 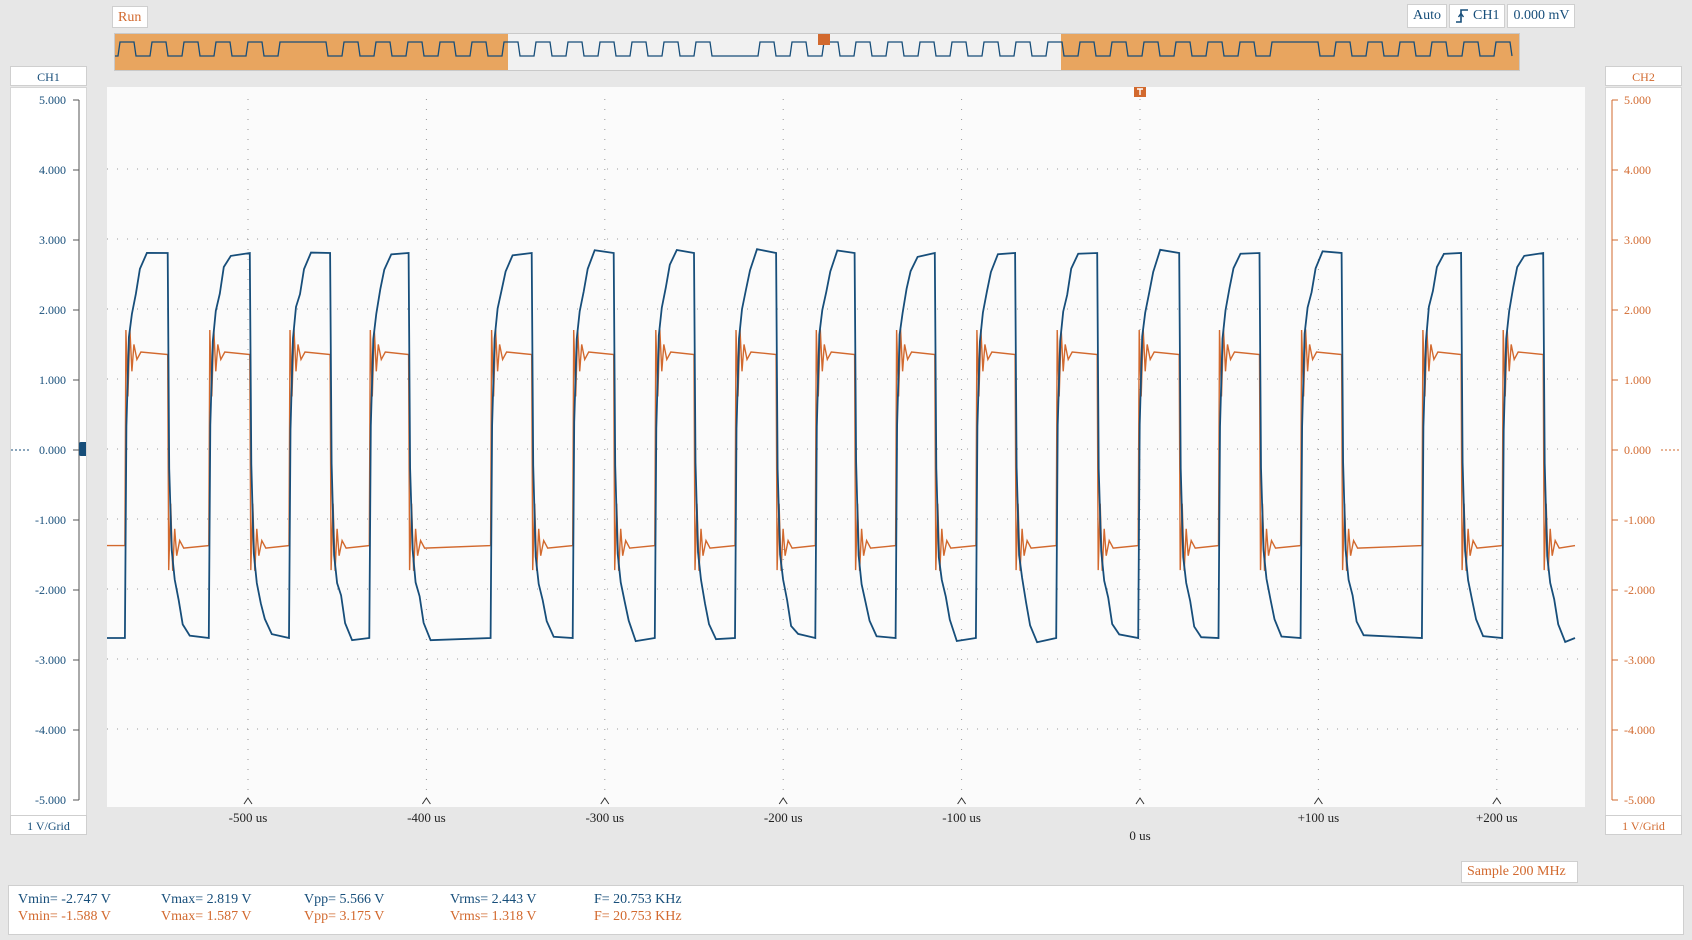 I want to click on ch2-vmax: Vmax= 1.587 V, so click(x=206, y=916).